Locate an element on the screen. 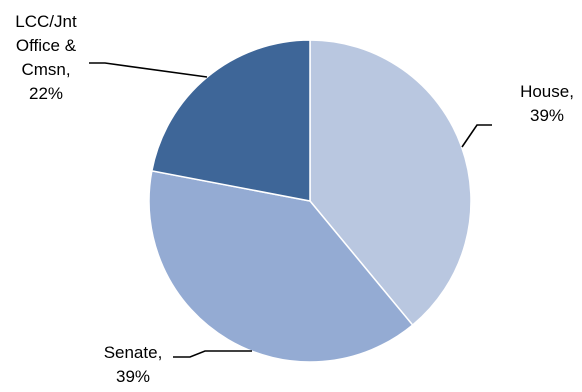  data-label-line: House, is located at coordinates (547, 91).